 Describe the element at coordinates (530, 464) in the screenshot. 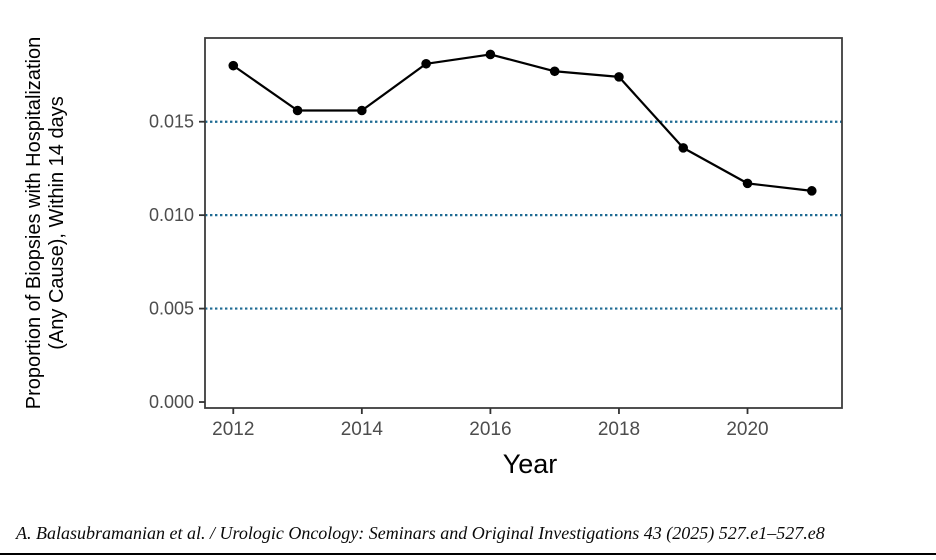

I see `x-axis-title: Year` at that location.